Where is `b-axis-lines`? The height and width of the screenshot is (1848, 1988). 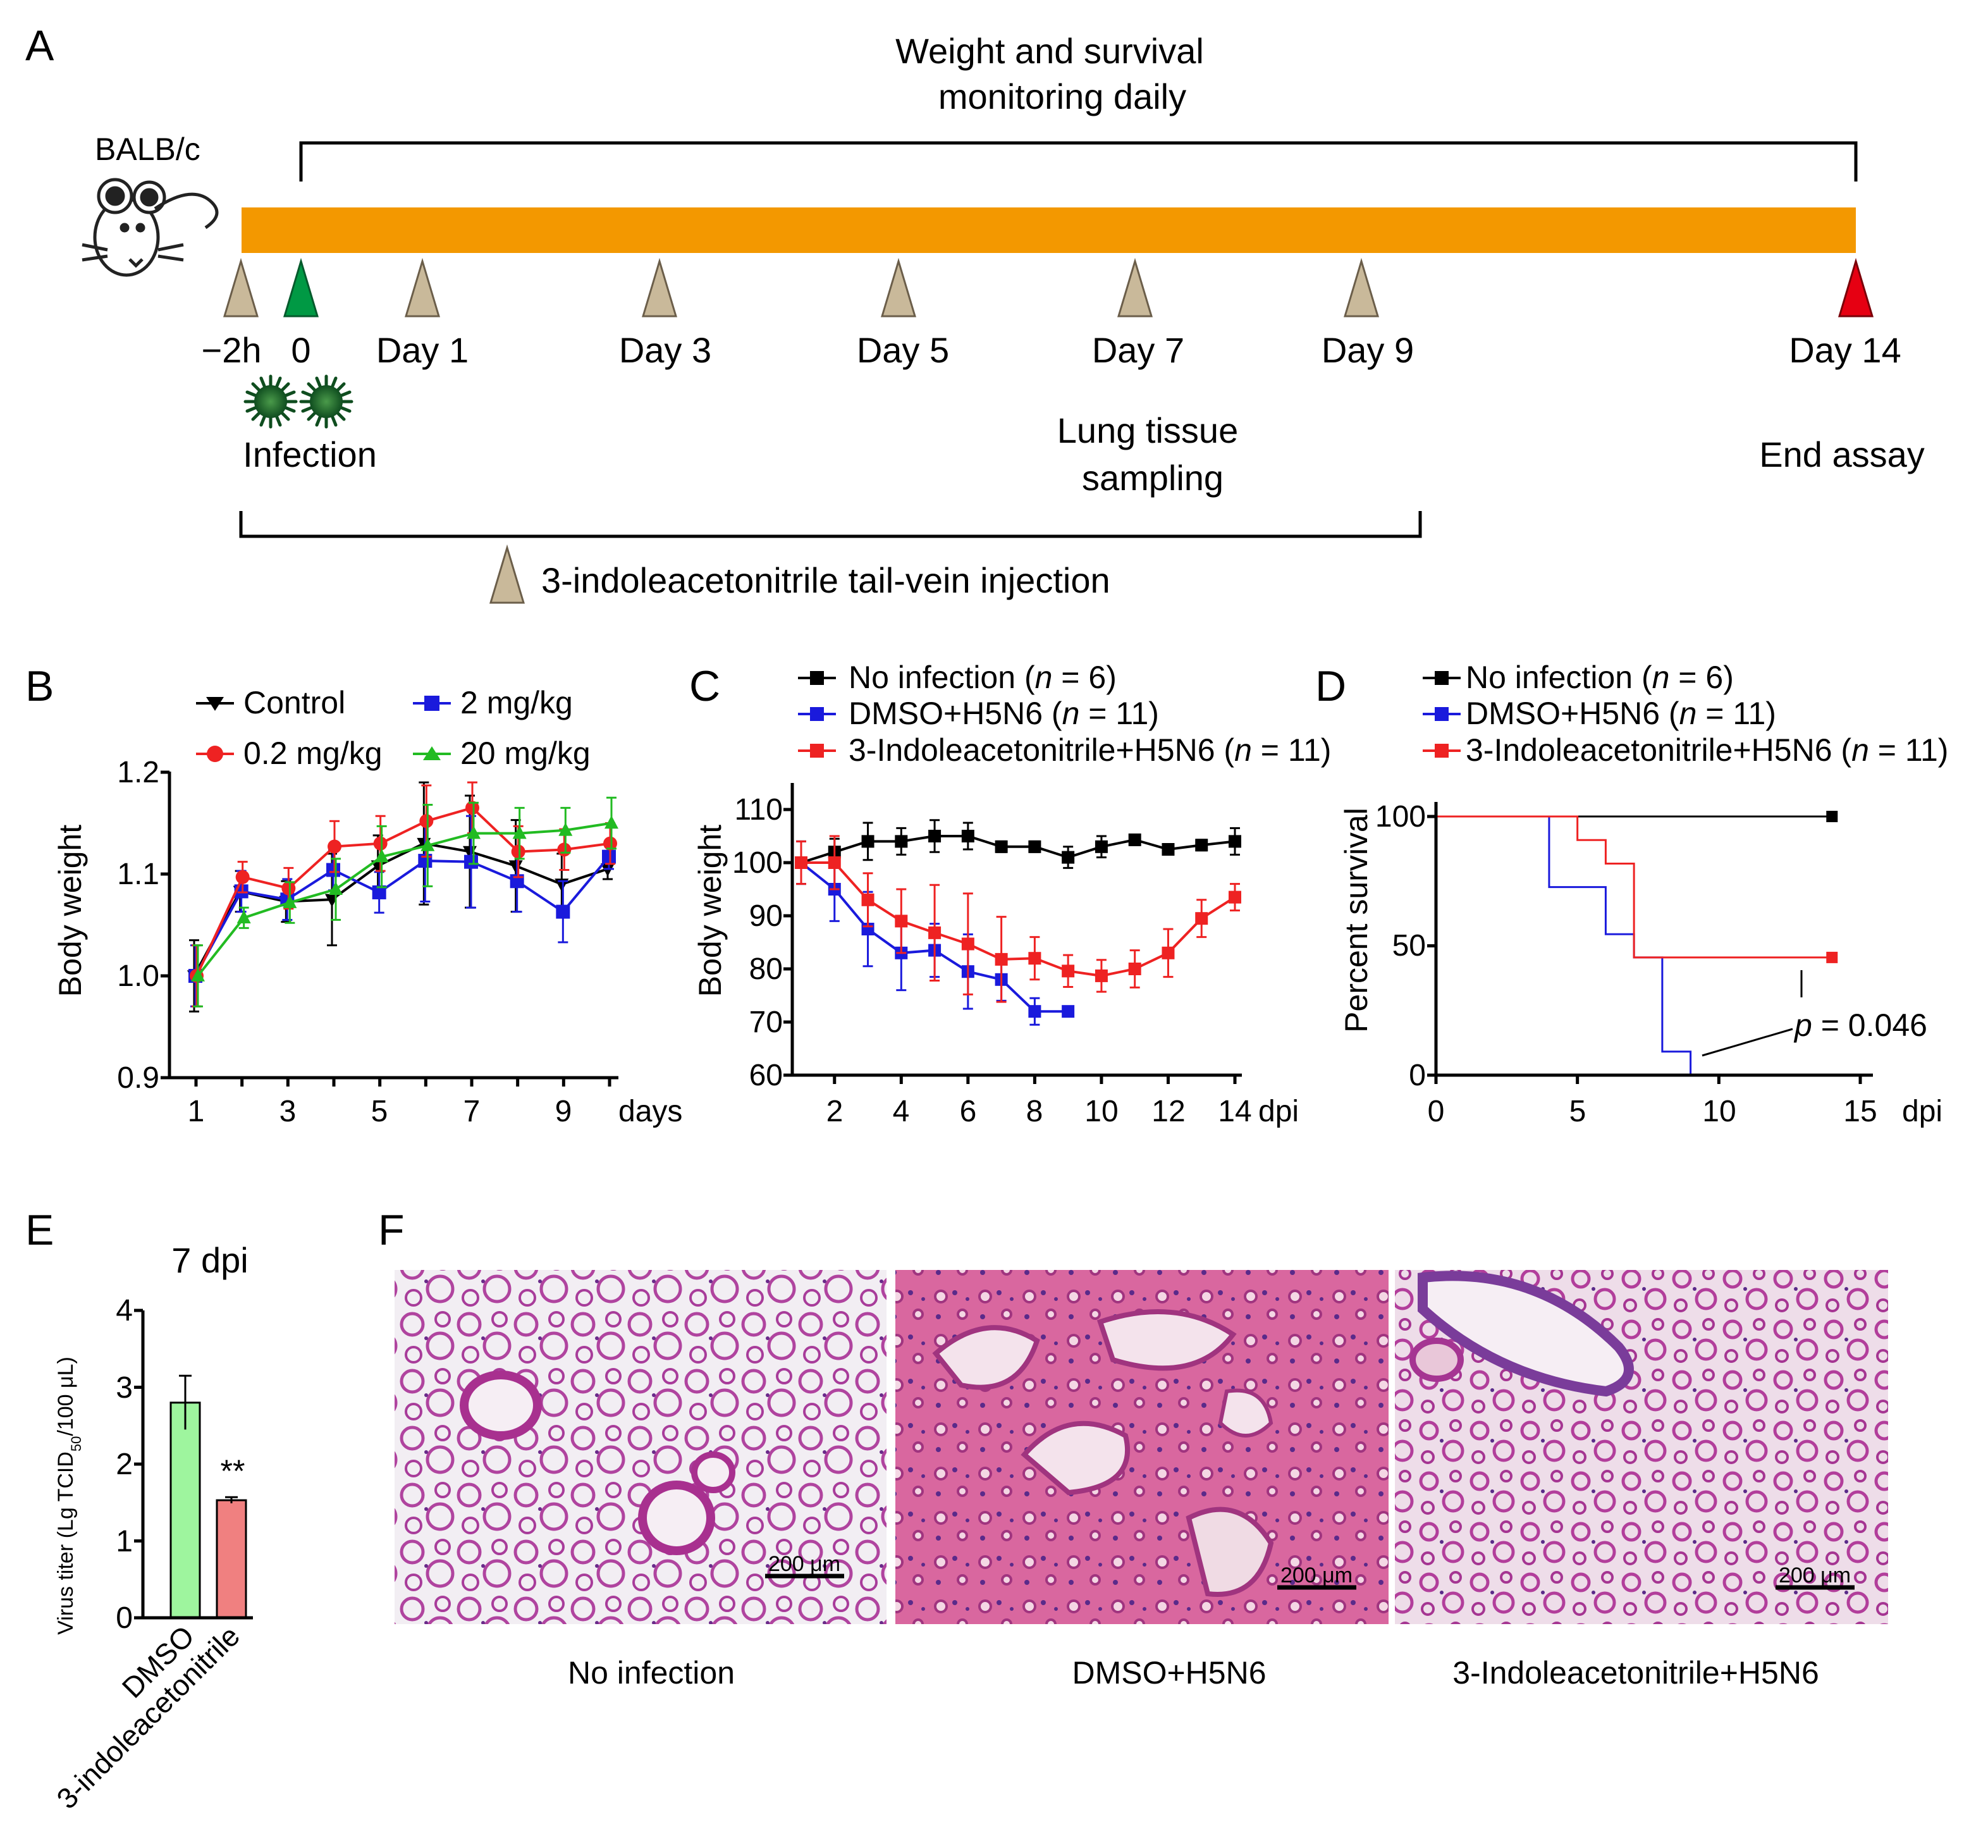
b-axis-lines is located at coordinates (393, 926).